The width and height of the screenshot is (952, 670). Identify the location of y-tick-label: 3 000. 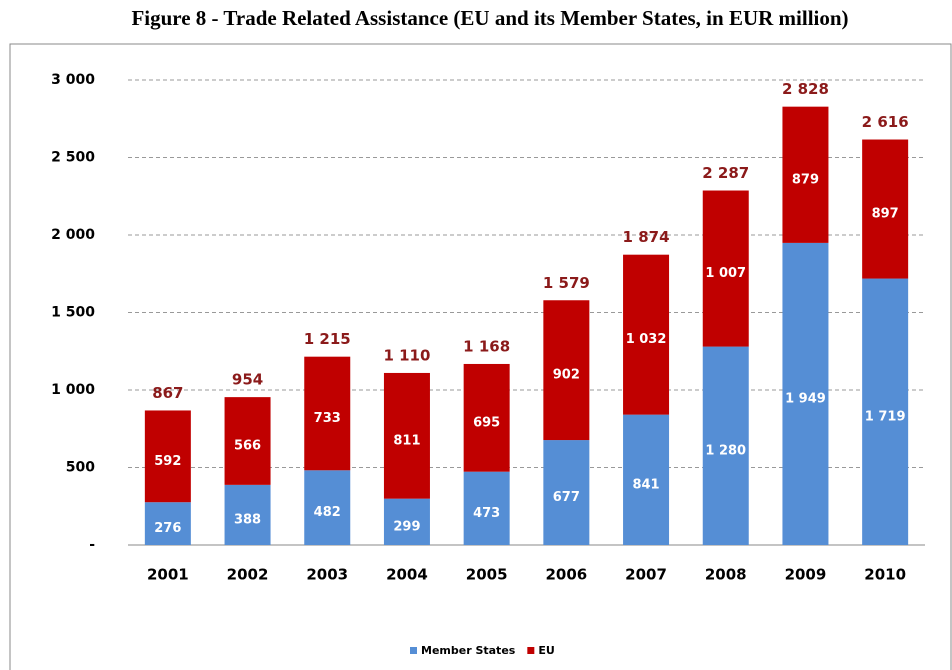
(73, 80).